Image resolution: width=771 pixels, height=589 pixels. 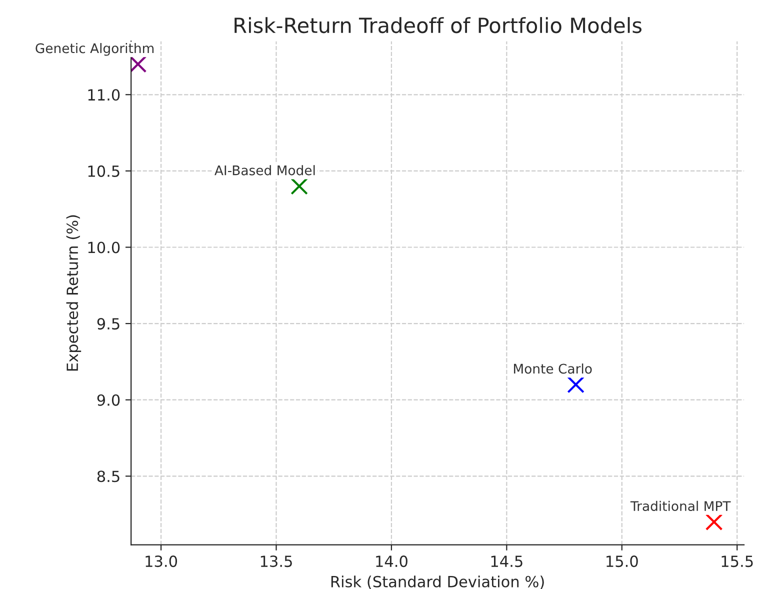 I want to click on y-axis-title: Expected Return (%), so click(x=74, y=293).